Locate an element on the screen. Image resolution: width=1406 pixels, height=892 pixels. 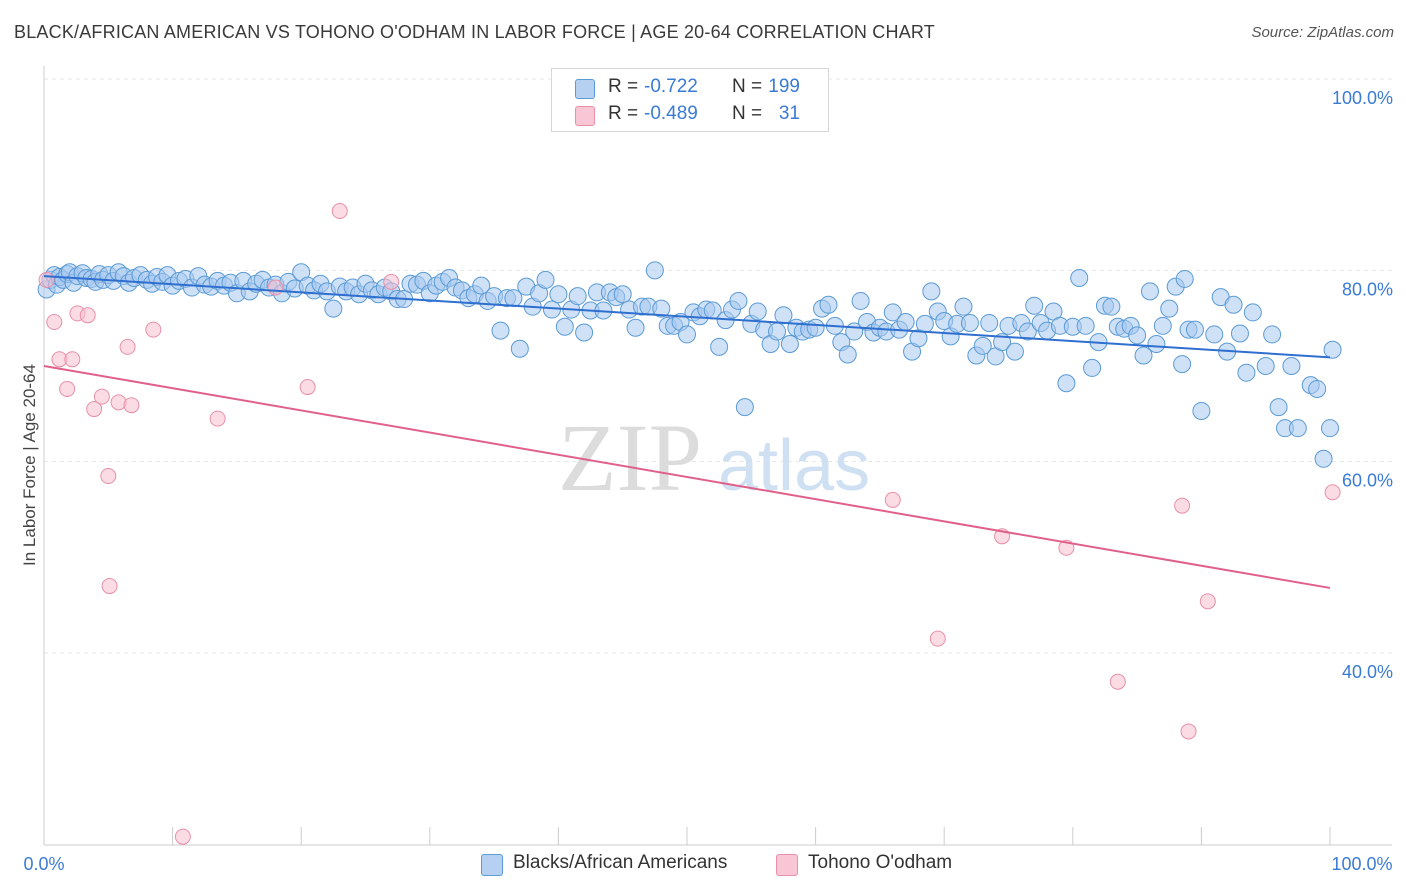
watermark: ZIP atlas is located at coordinates (714, 457).